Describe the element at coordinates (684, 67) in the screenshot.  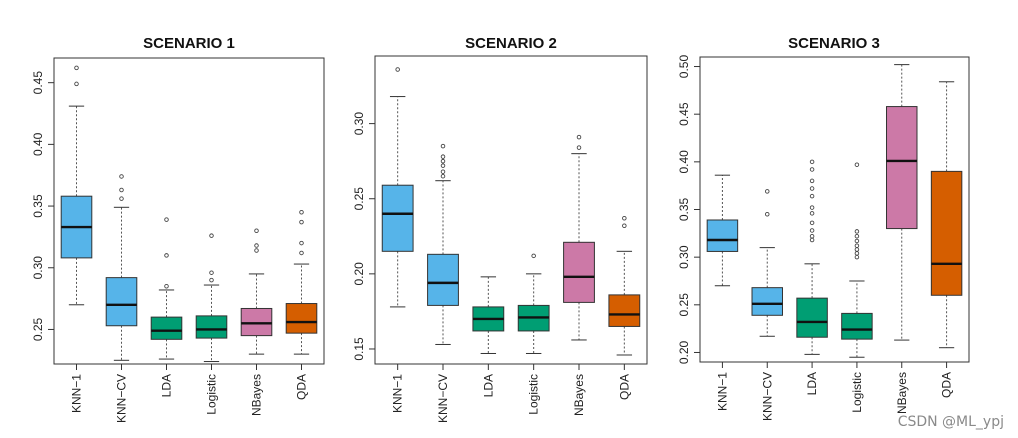
I see `y-tick-label: 0.50` at that location.